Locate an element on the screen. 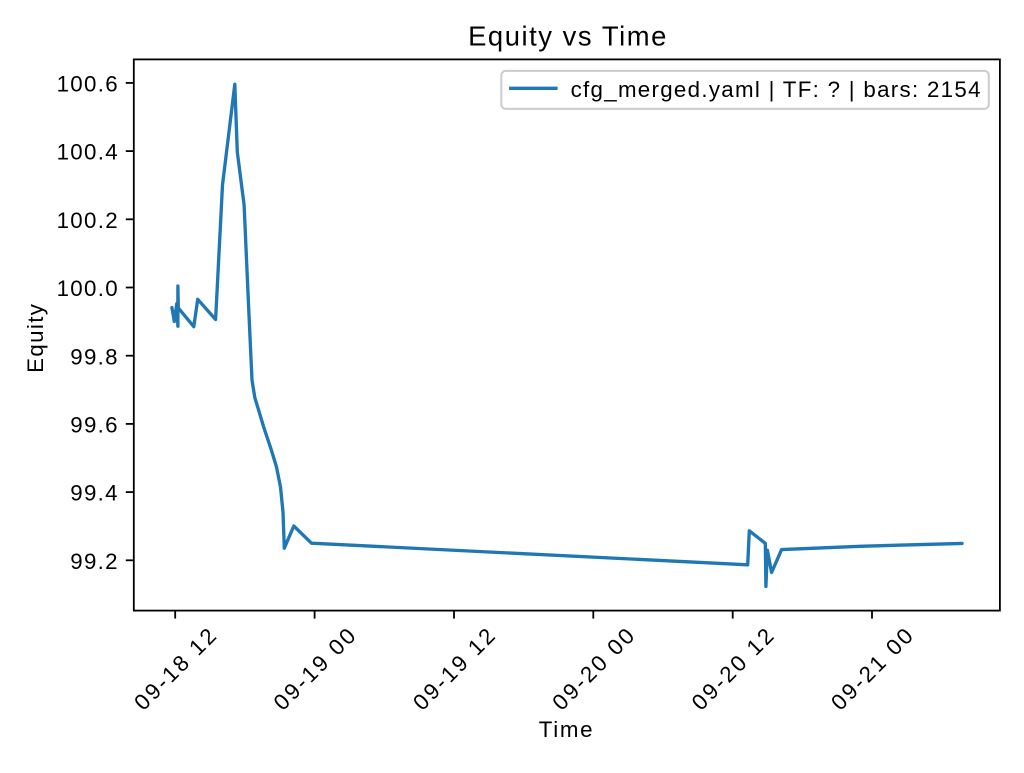 Image resolution: width=1024 pixels, height=773 pixels. svg-text: 100.4 is located at coordinates (88, 152).